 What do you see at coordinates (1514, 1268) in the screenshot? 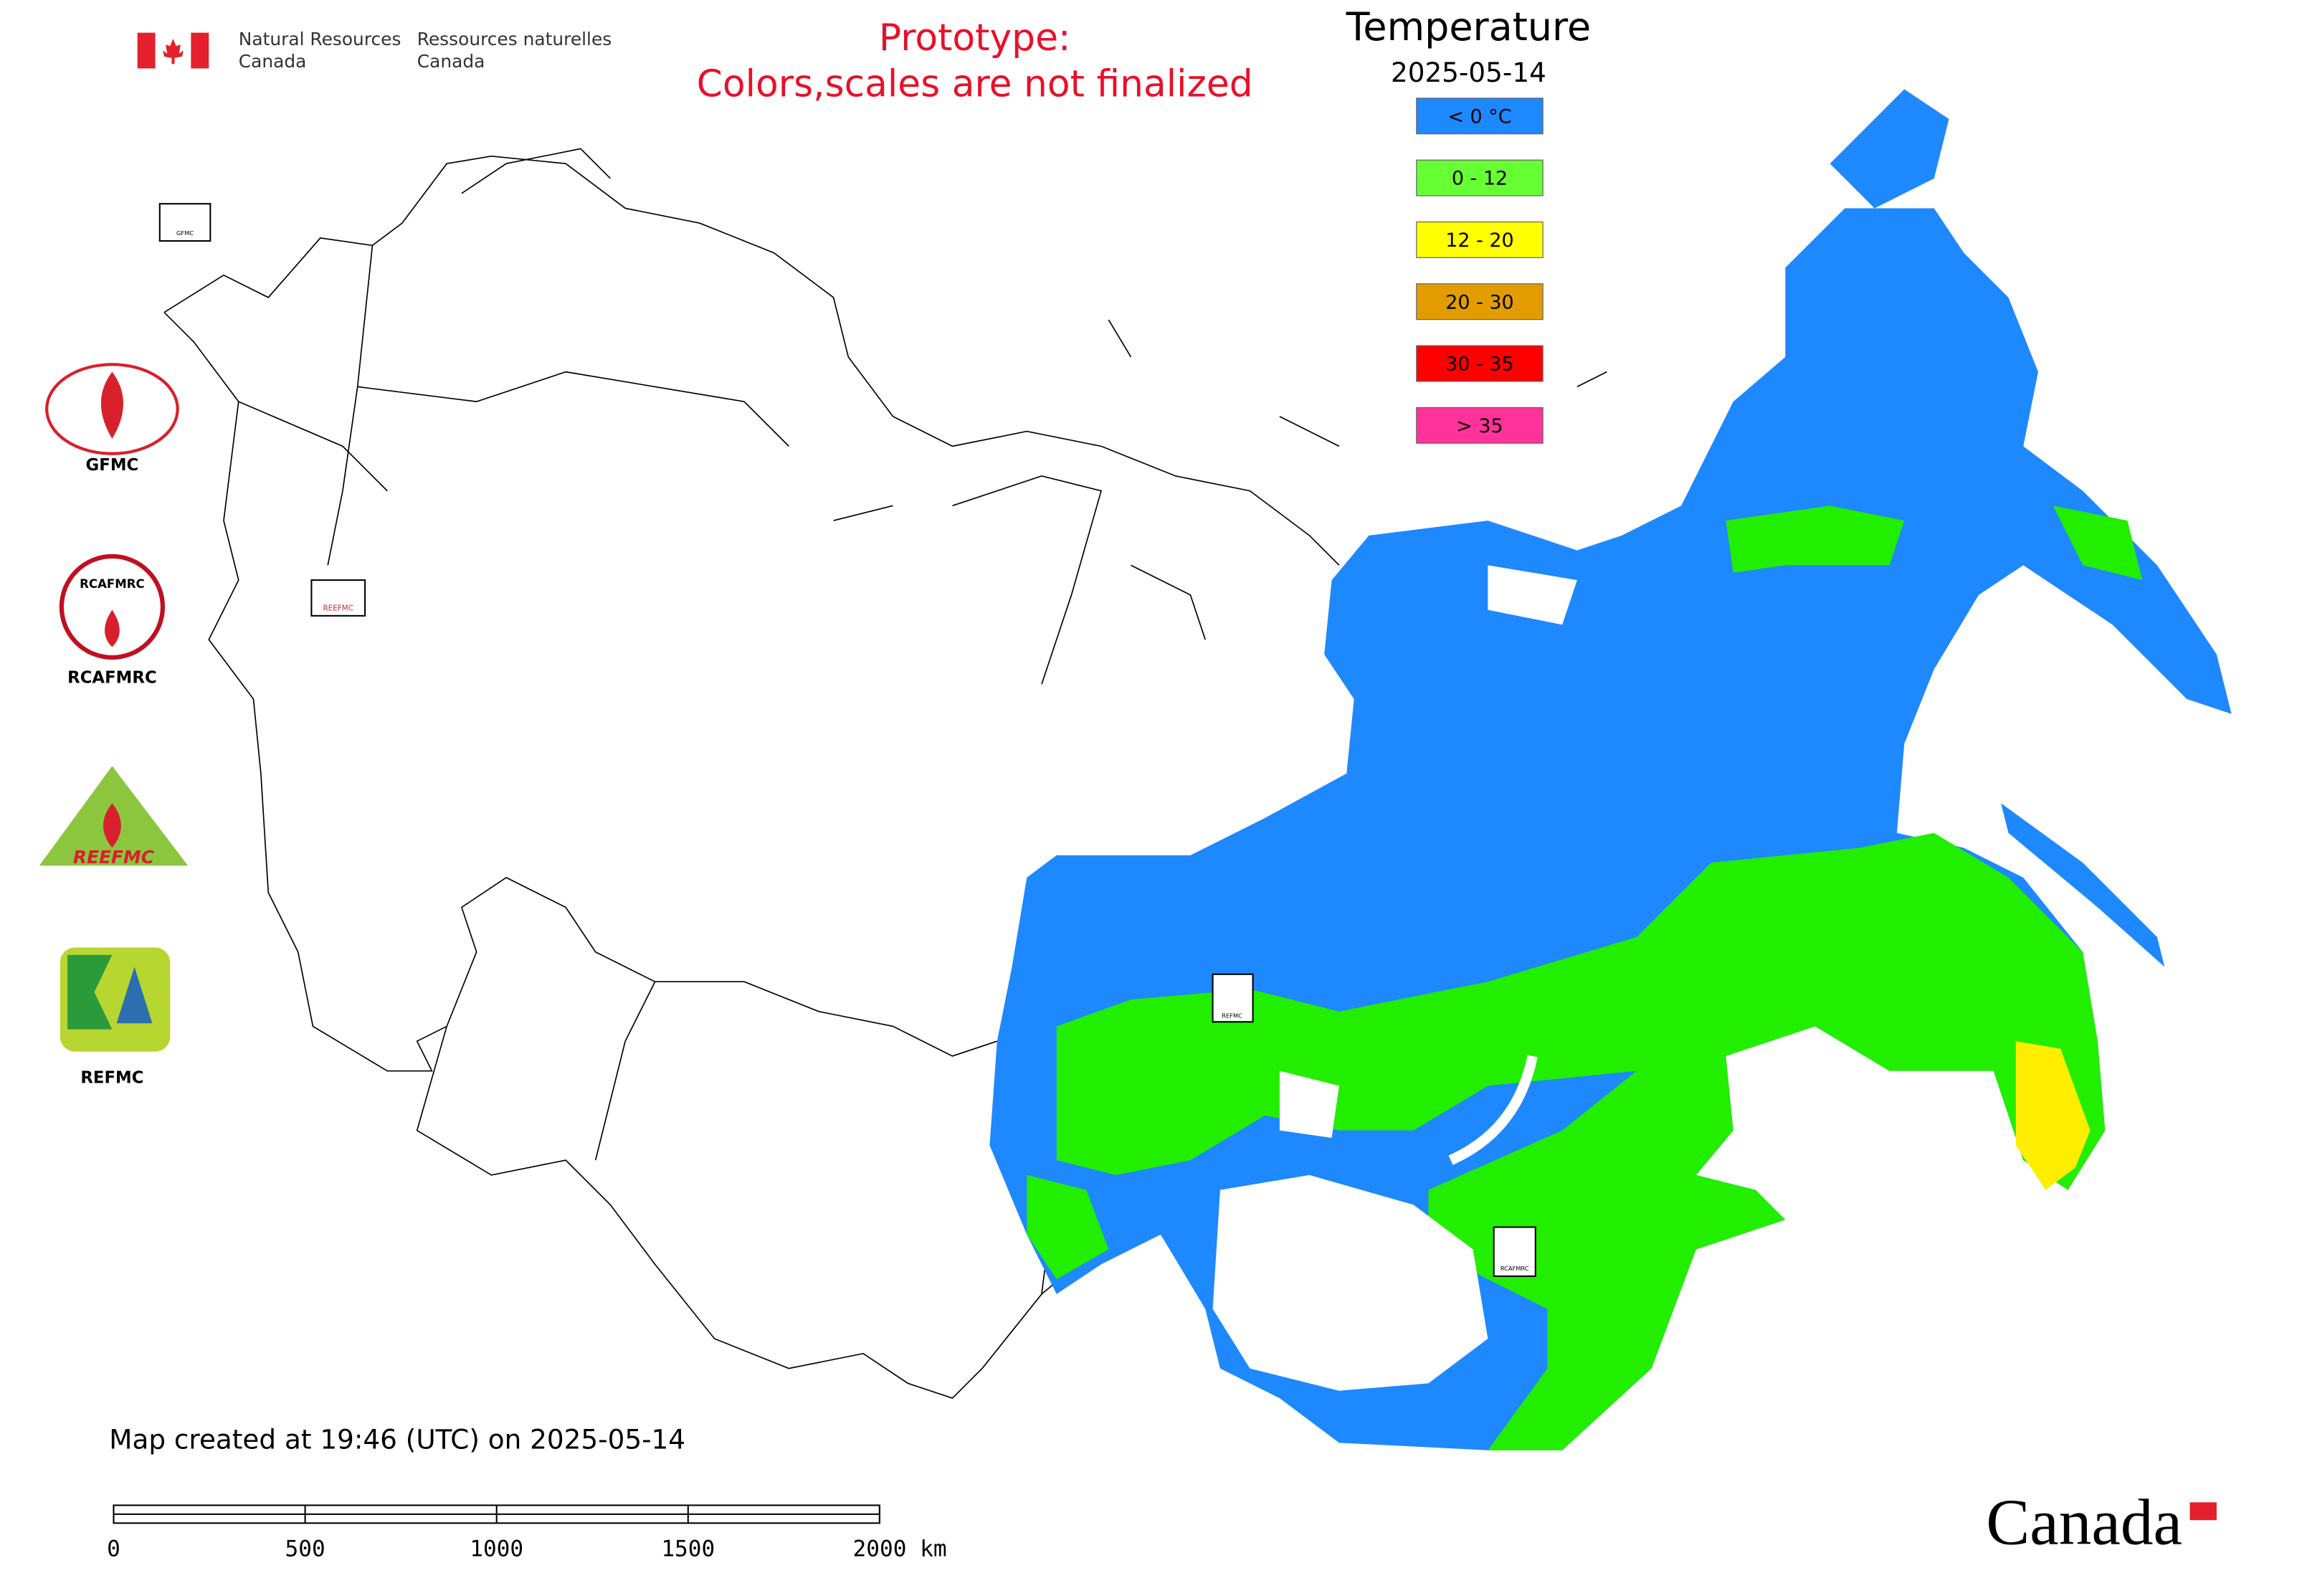
I see `marker-label: RCAFMRC` at bounding box center [1514, 1268].